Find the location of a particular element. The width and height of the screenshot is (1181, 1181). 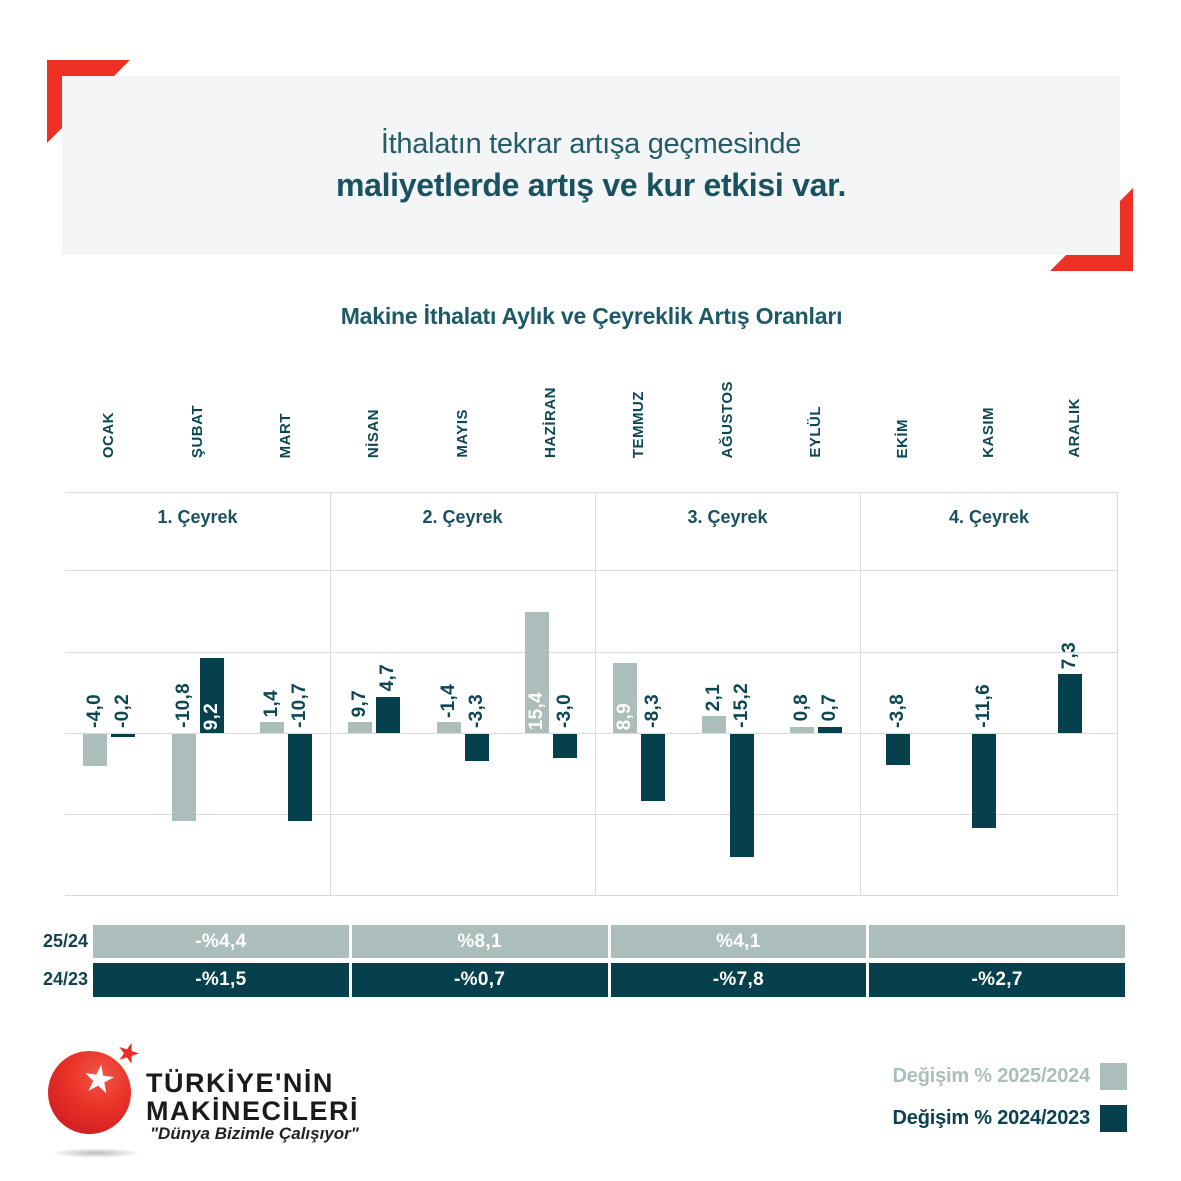

month-label: MAYIS is located at coordinates (462, 433).